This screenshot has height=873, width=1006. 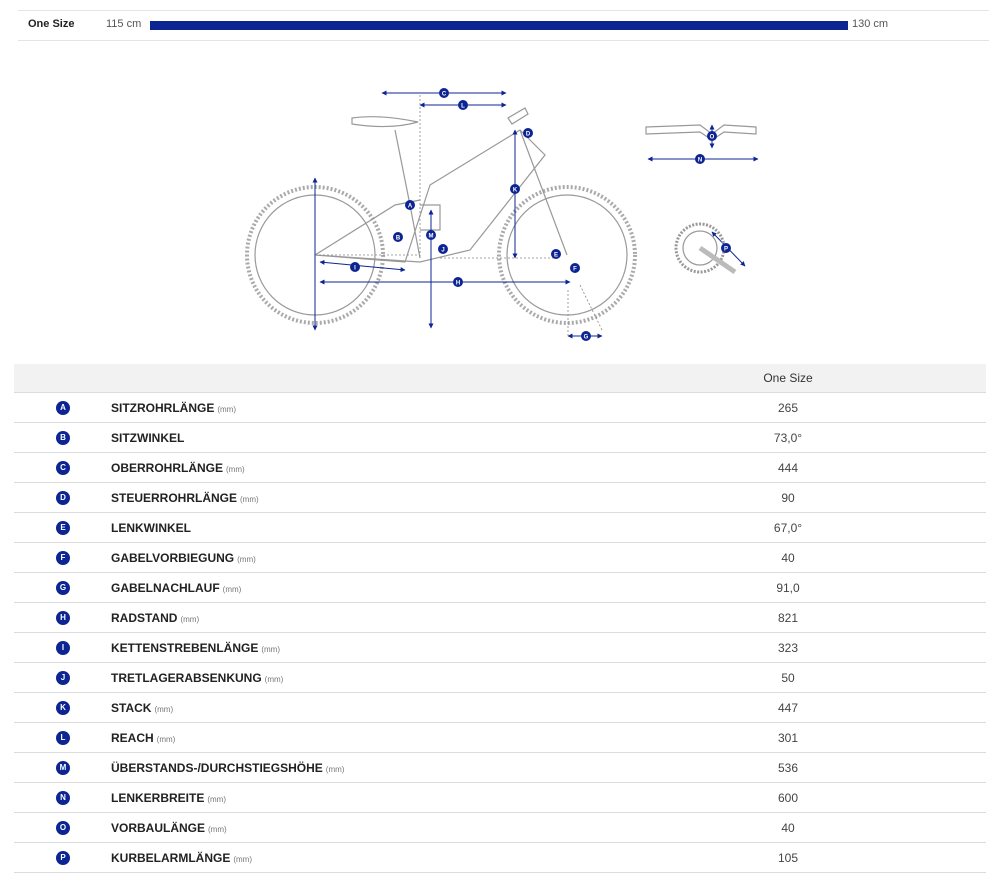 I want to click on diagram-markers: A B C D E F G H I J K L M N O P, so click(x=540, y=214).